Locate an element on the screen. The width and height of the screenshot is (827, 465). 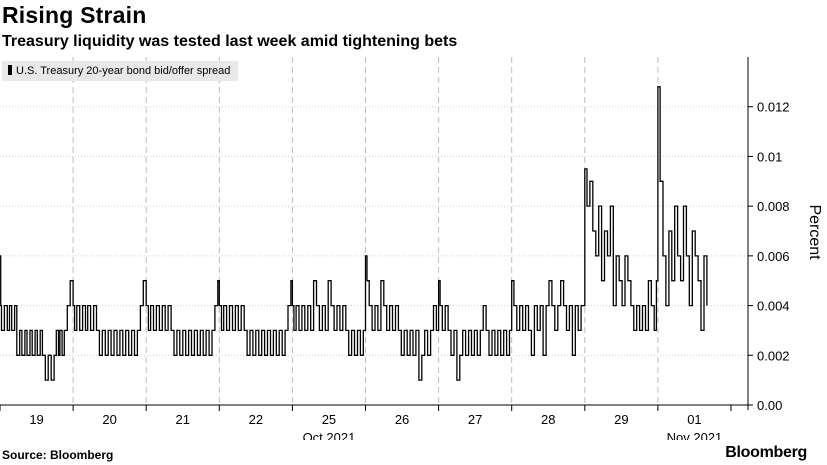
bloomberg-logo: Bloomberg is located at coordinates (766, 452).